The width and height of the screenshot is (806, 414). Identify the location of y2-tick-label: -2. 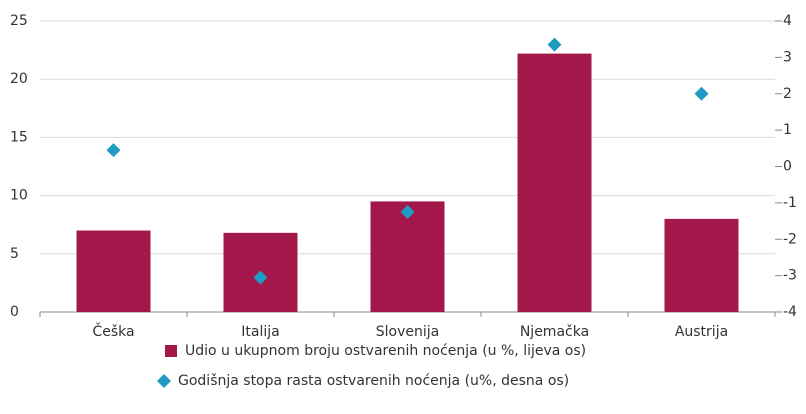
(790, 239).